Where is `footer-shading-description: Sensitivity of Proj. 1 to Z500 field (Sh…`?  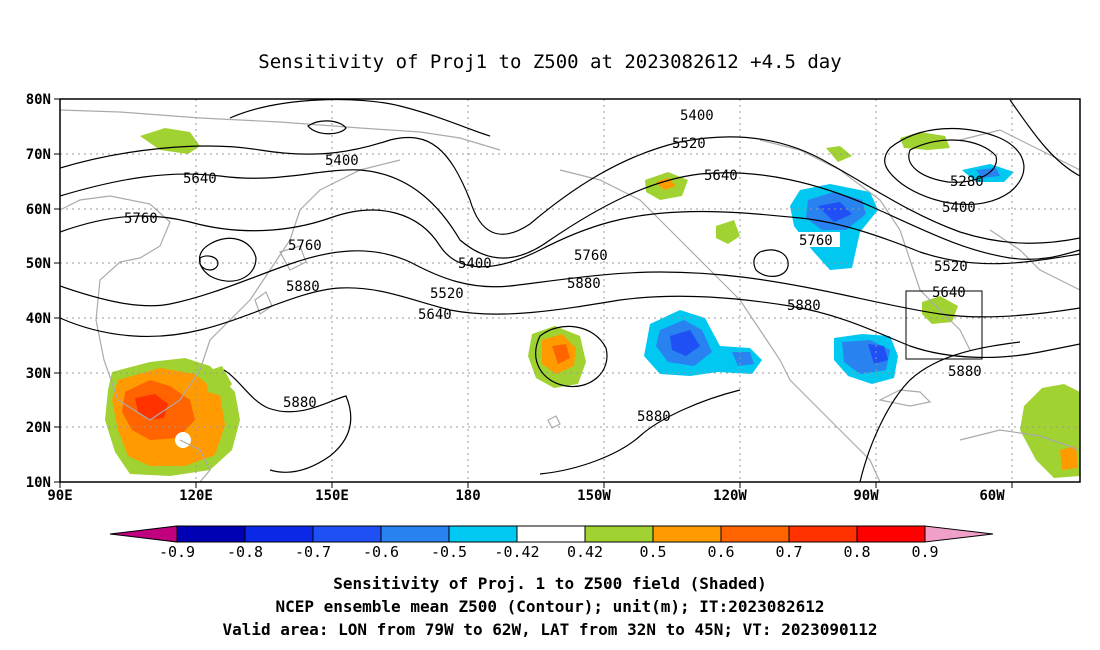 footer-shading-description: Sensitivity of Proj. 1 to Z500 field (Sh… is located at coordinates (549, 583).